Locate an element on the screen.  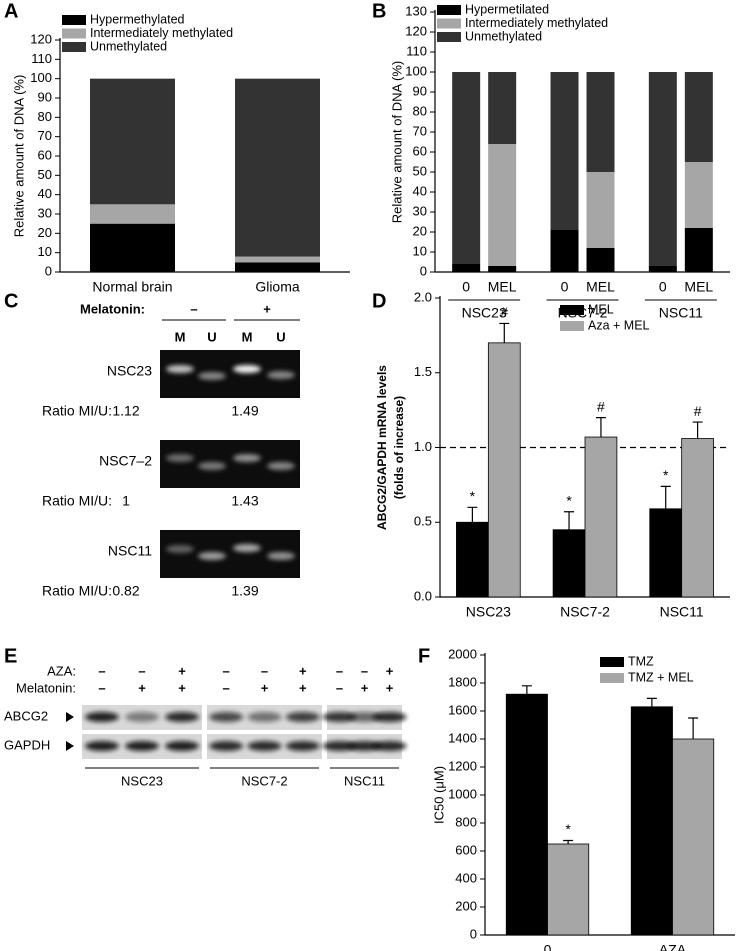
y-tick-label: 50 is located at coordinates (420, 170).